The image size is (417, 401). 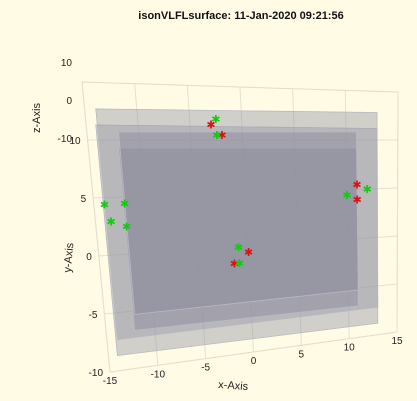 What do you see at coordinates (240, 16) in the screenshot?
I see `chart-title: isonVLFLsurface: 11-Jan-2020 09:21:56` at bounding box center [240, 16].